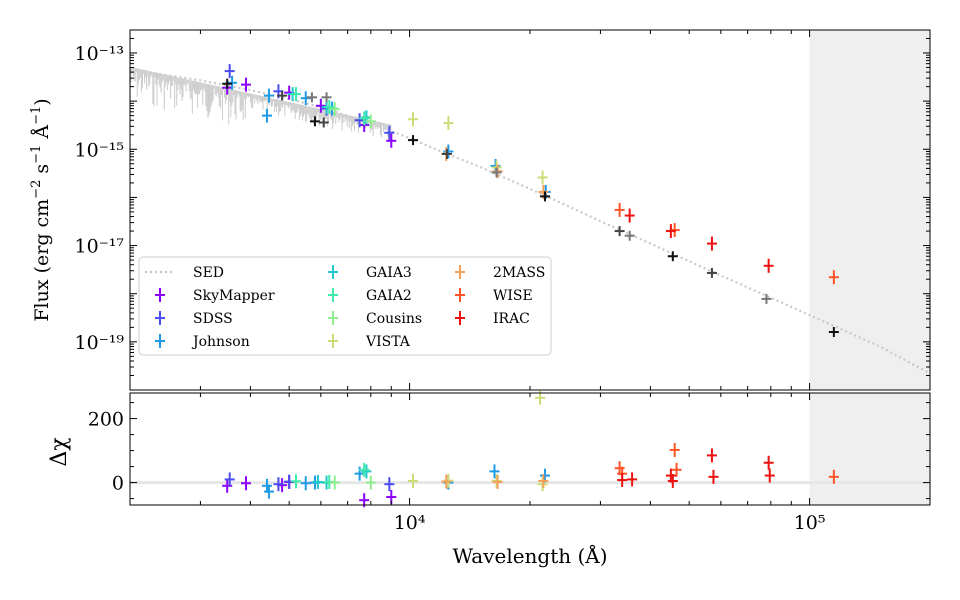 The height and width of the screenshot is (600, 960). Describe the element at coordinates (413, 481) in the screenshot. I see `residual-vista` at that location.